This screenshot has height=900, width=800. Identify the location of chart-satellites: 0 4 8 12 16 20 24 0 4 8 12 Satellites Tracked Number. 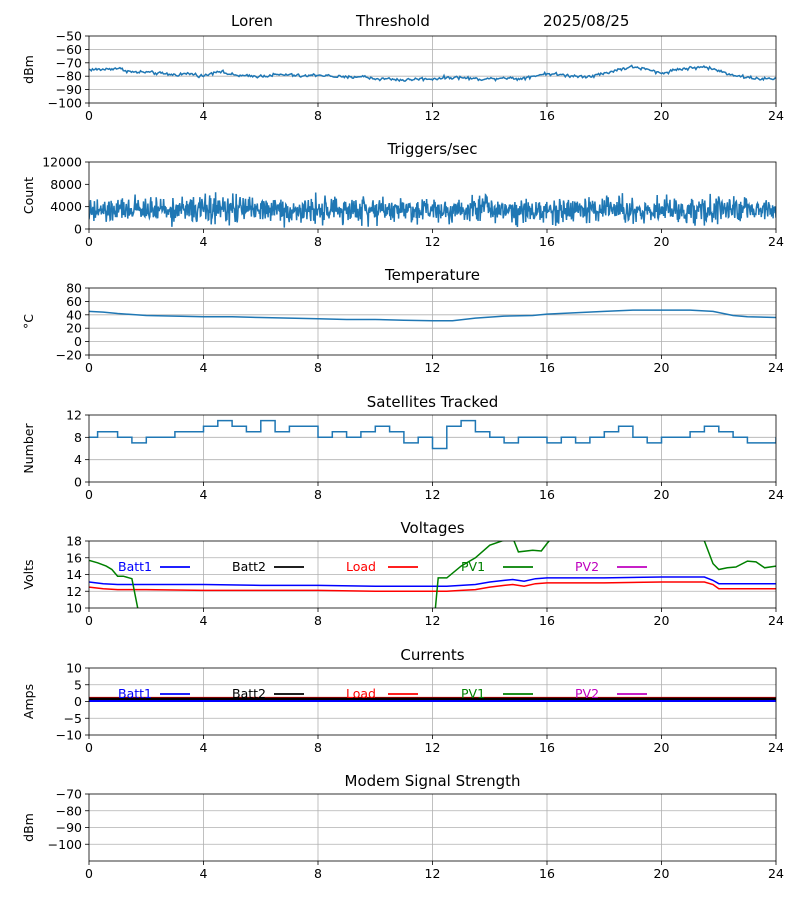
(402, 447).